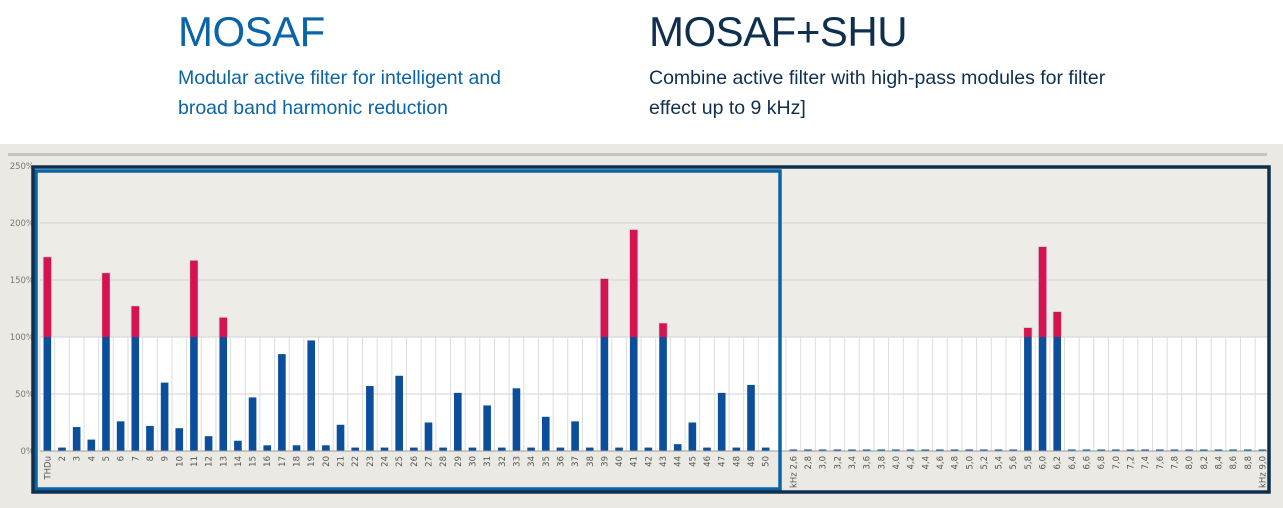 This screenshot has height=508, width=1283. Describe the element at coordinates (1205, 463) in the screenshot. I see `frequency-x-tick-label: 8,2` at that location.